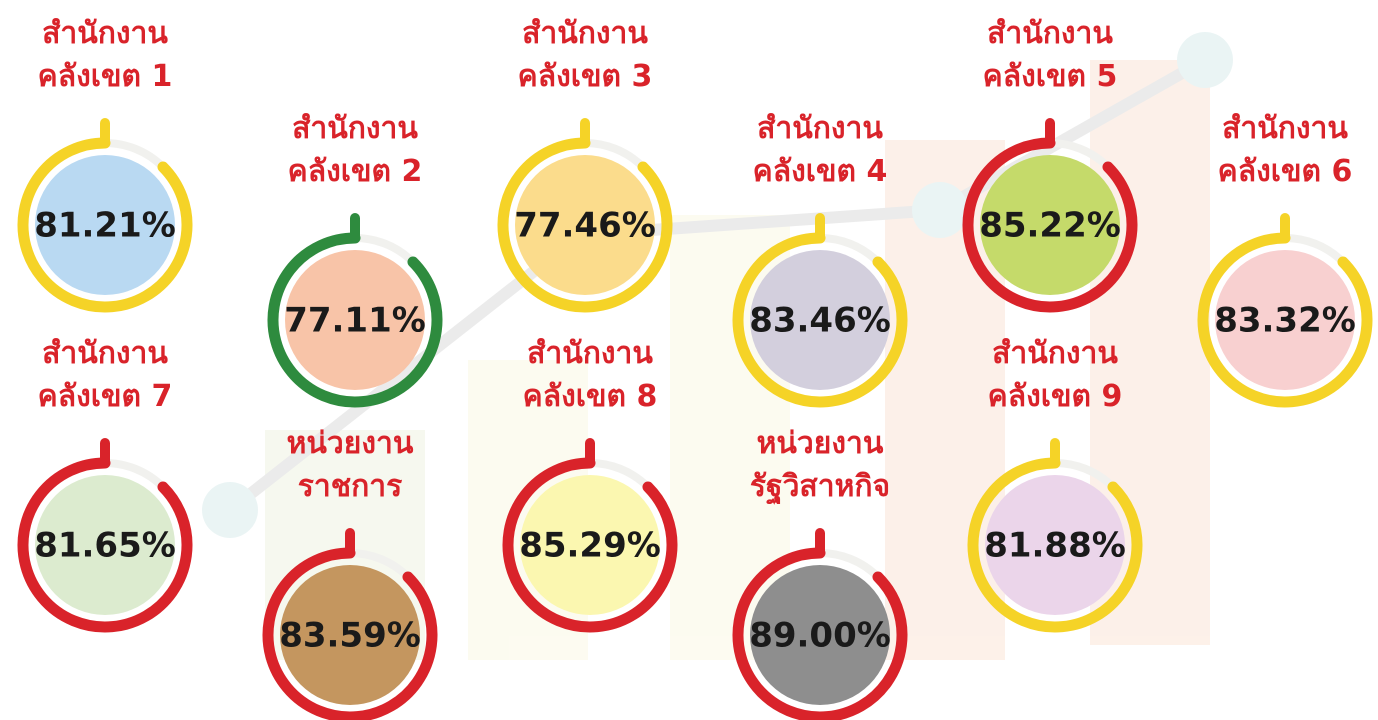 The image size is (1378, 720). What do you see at coordinates (350, 486) in the screenshot?
I see `label: ราชการ` at bounding box center [350, 486].